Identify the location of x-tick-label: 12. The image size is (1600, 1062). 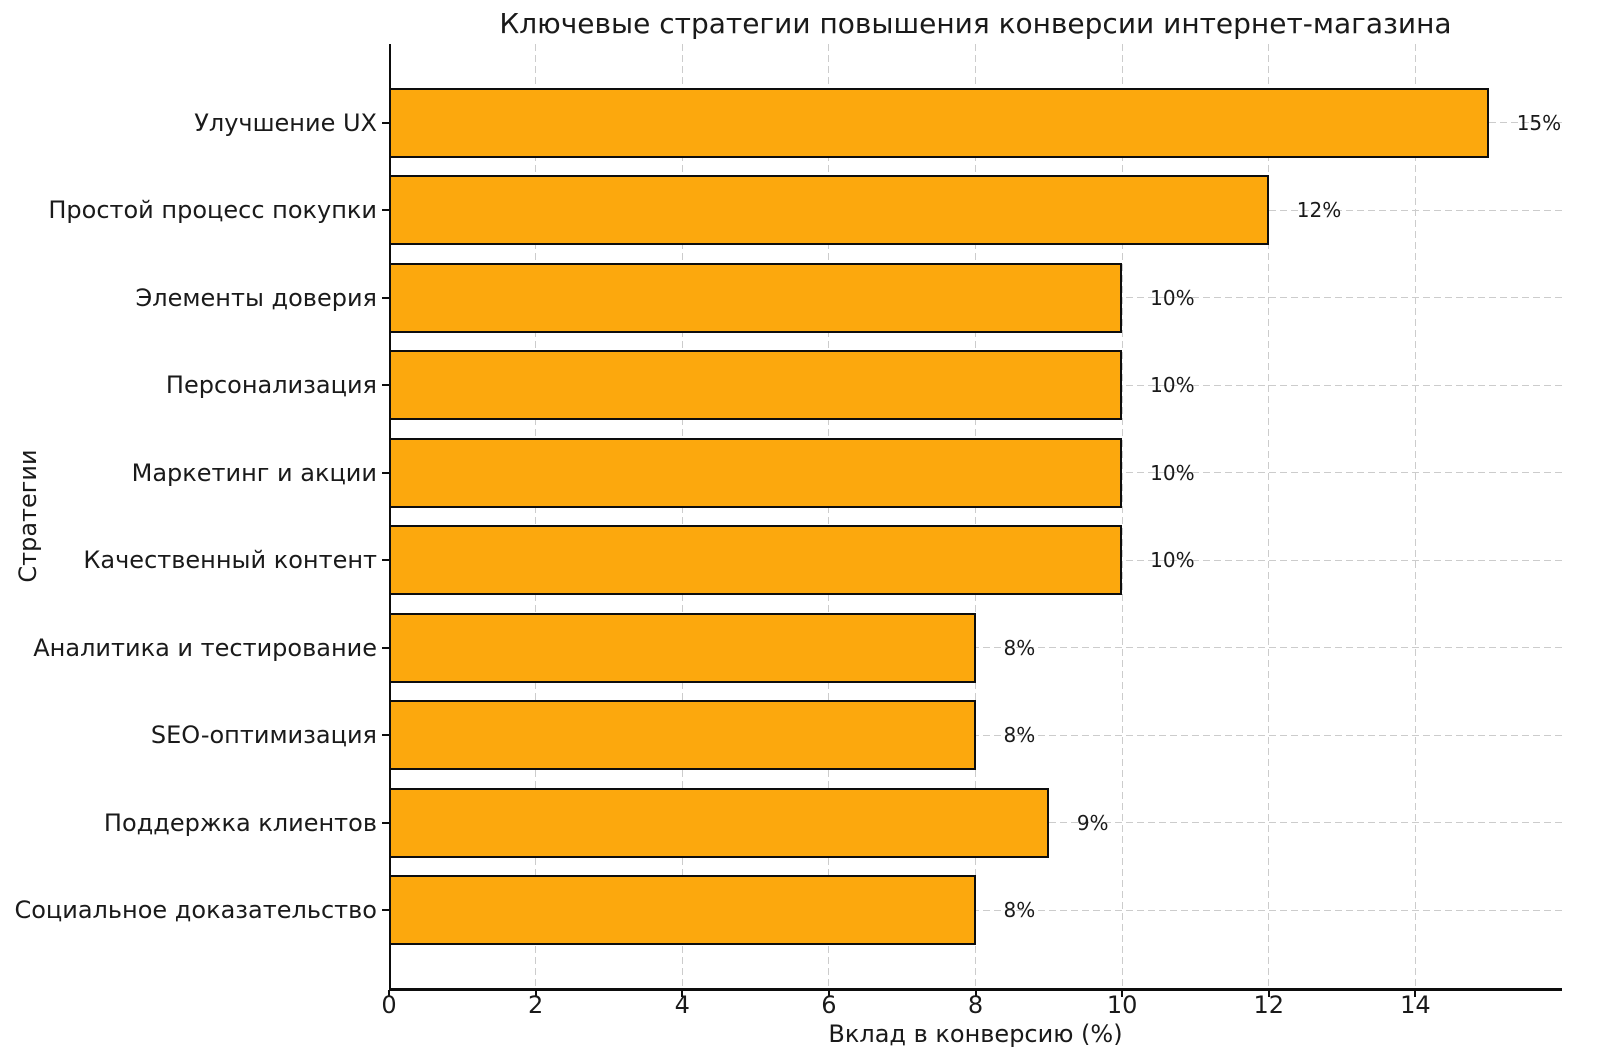
(1269, 1005).